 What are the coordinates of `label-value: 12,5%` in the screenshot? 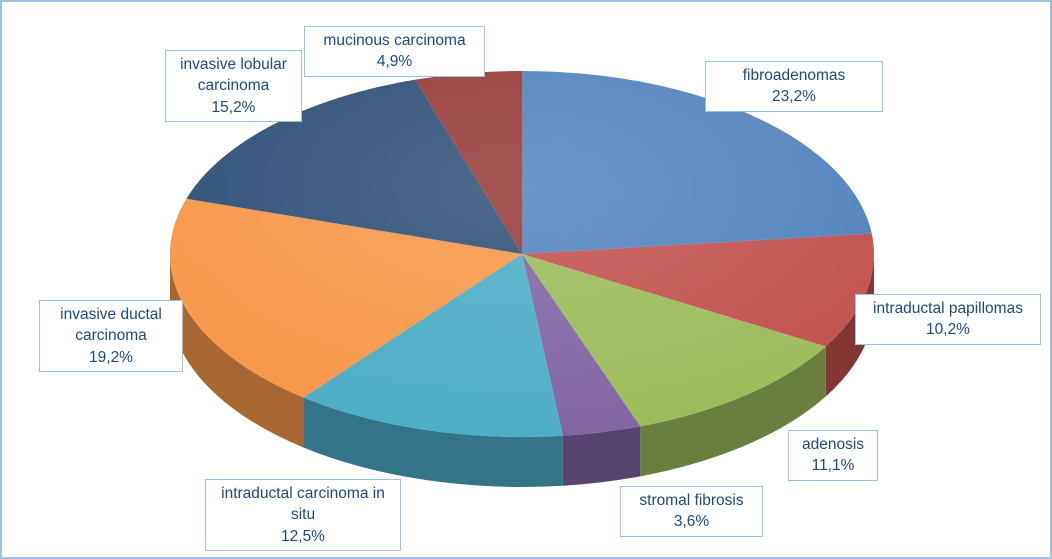 It's located at (303, 536).